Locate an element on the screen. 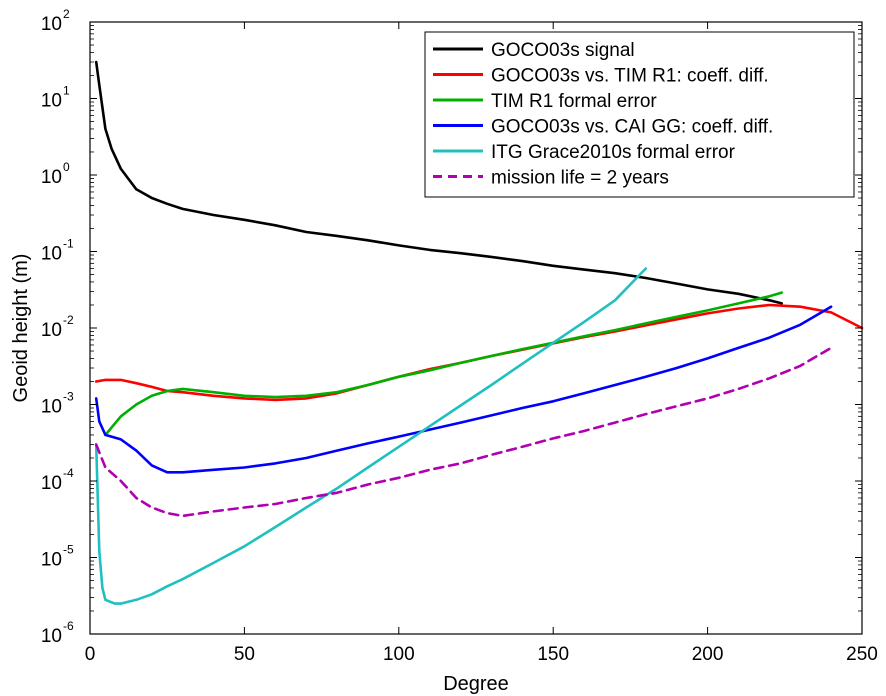  x-tick-label-1: 50 is located at coordinates (244, 654).